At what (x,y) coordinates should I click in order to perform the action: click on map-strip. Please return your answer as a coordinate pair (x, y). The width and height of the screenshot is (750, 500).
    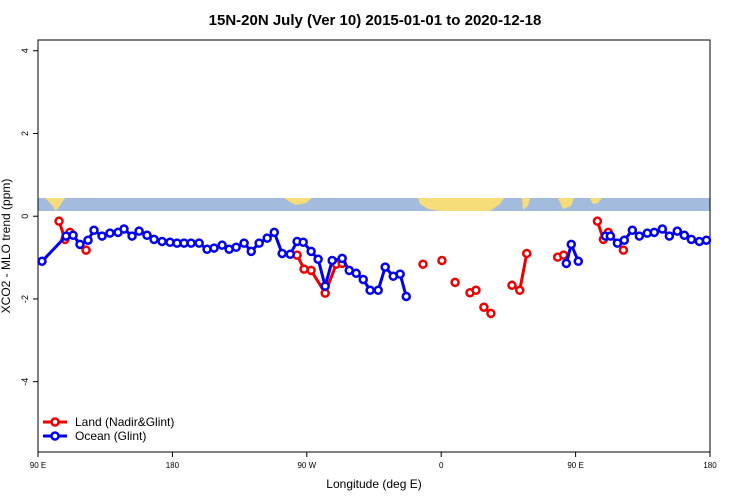
    Looking at the image, I should click on (374, 204).